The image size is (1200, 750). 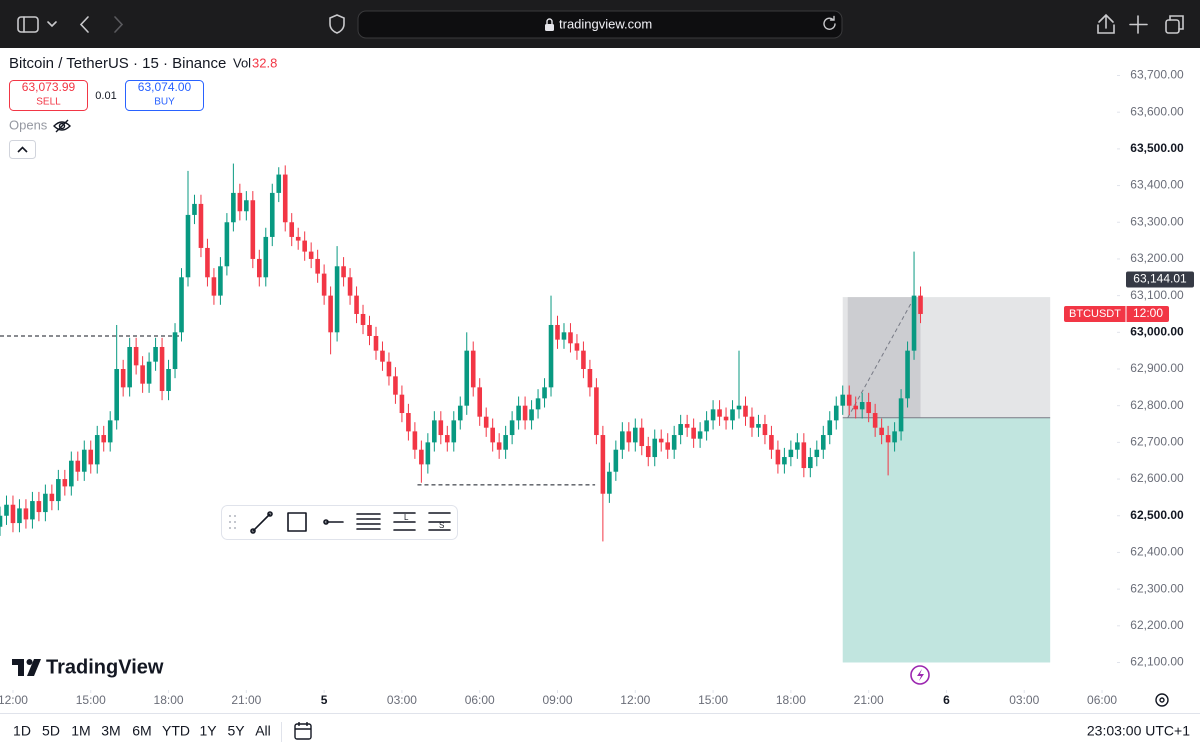 I want to click on sell-button, so click(x=48, y=95).